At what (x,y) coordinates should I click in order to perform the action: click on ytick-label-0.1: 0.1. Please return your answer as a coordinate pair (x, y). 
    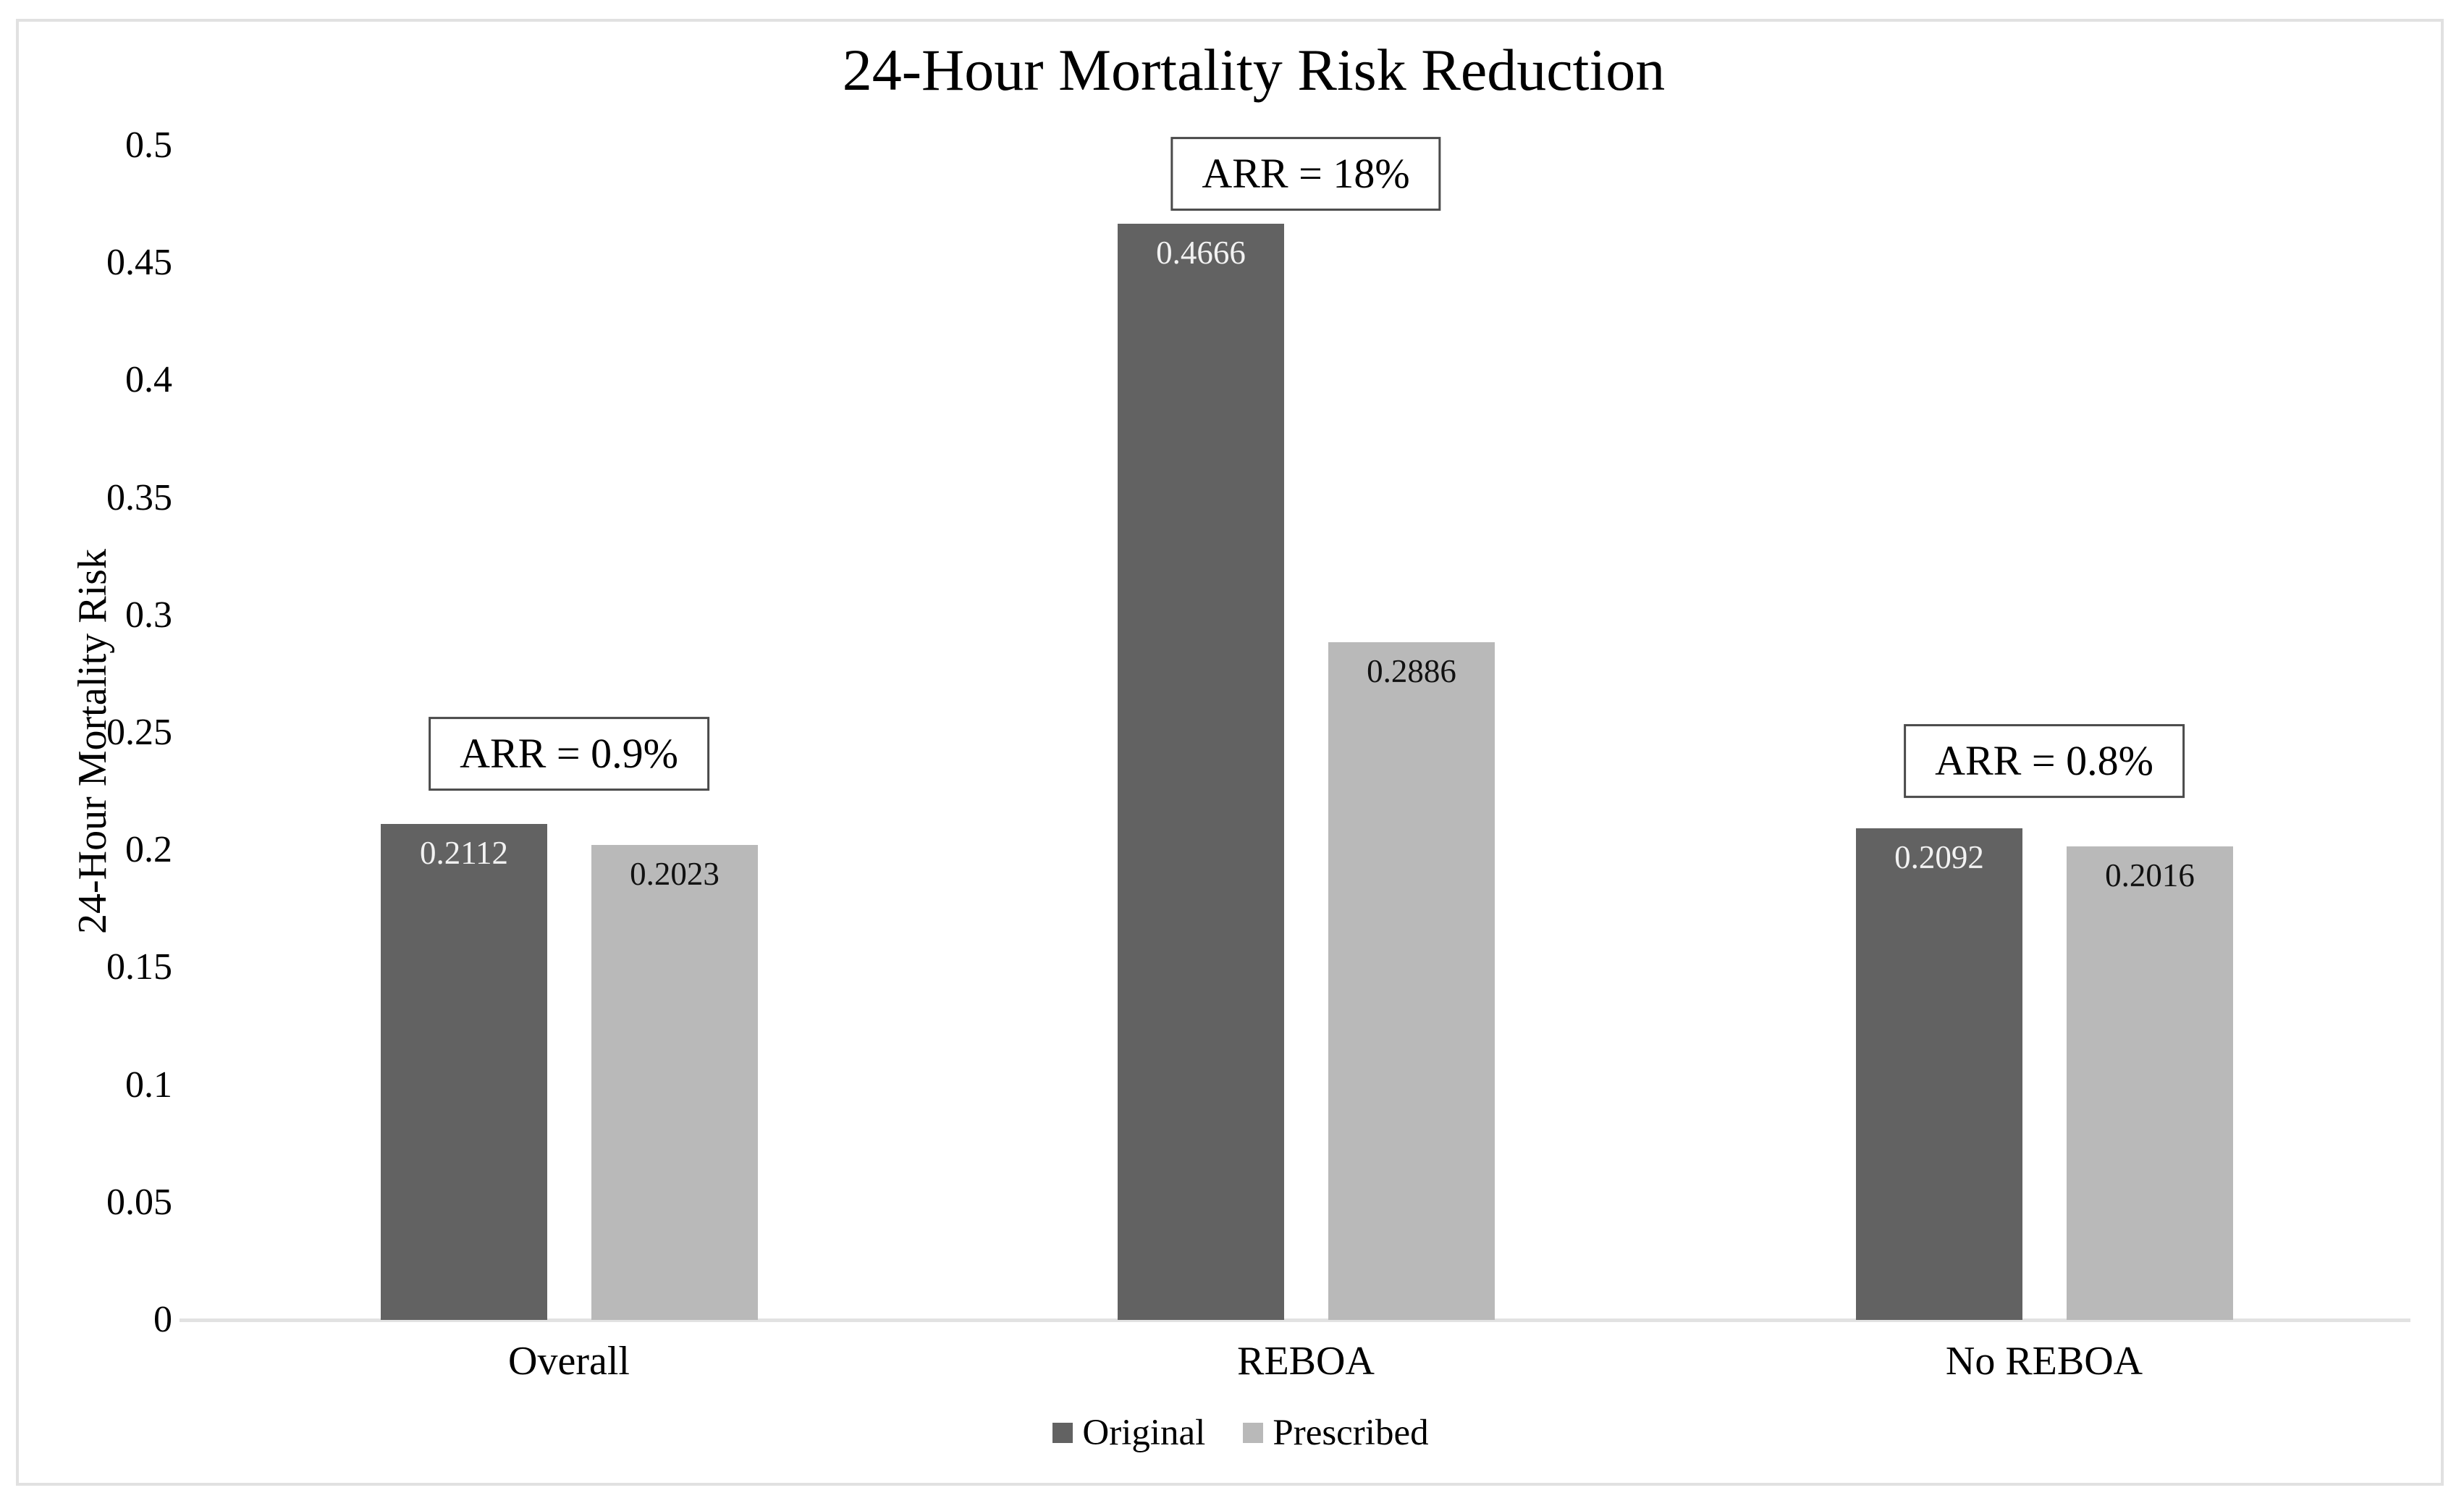
    Looking at the image, I should click on (148, 1085).